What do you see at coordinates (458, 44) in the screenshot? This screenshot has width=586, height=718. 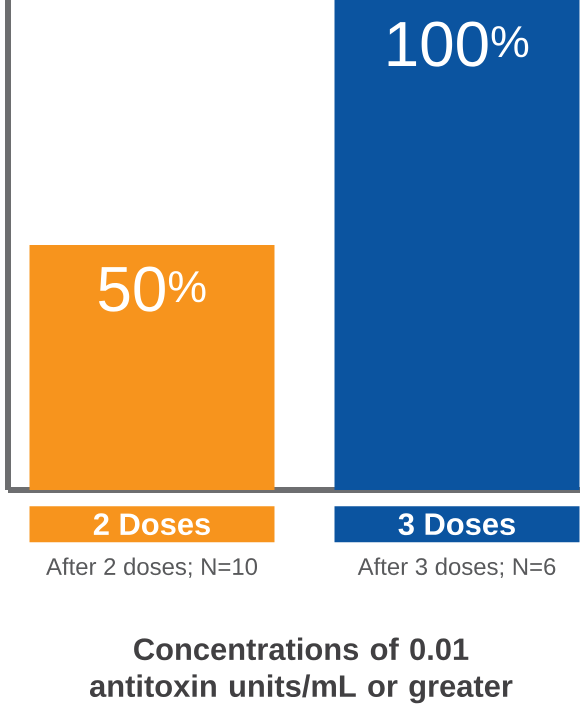 I see `data-label: 100$^{%}$` at bounding box center [458, 44].